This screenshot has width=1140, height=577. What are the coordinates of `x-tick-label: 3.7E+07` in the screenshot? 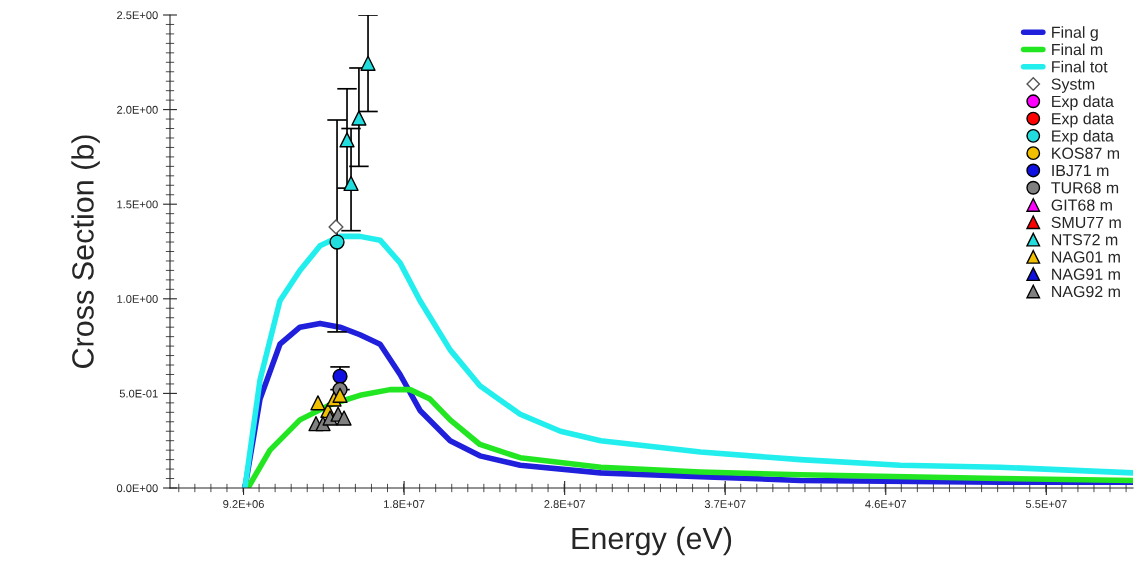 It's located at (725, 504).